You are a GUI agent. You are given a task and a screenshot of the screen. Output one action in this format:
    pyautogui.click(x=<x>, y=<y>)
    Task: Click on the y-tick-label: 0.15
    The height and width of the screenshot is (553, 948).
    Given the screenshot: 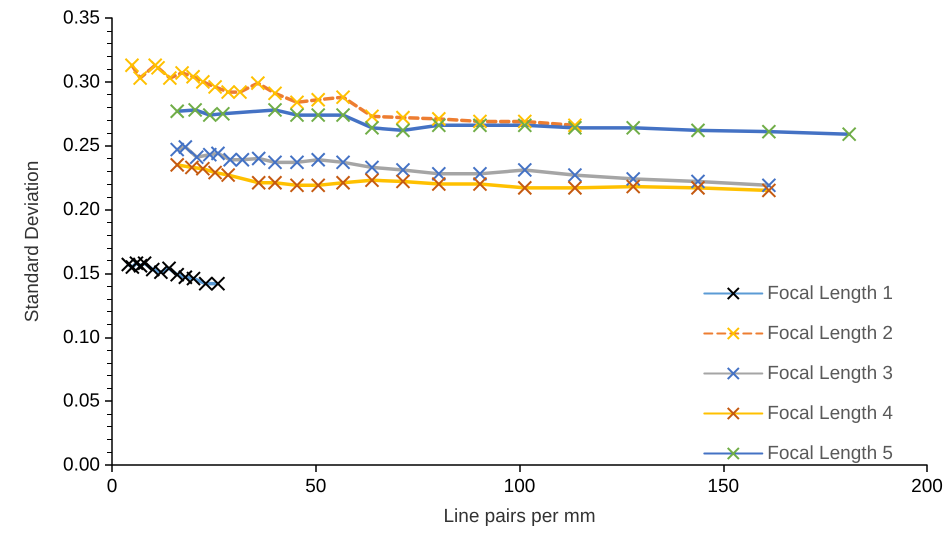 What is the action you would take?
    pyautogui.click(x=81, y=273)
    